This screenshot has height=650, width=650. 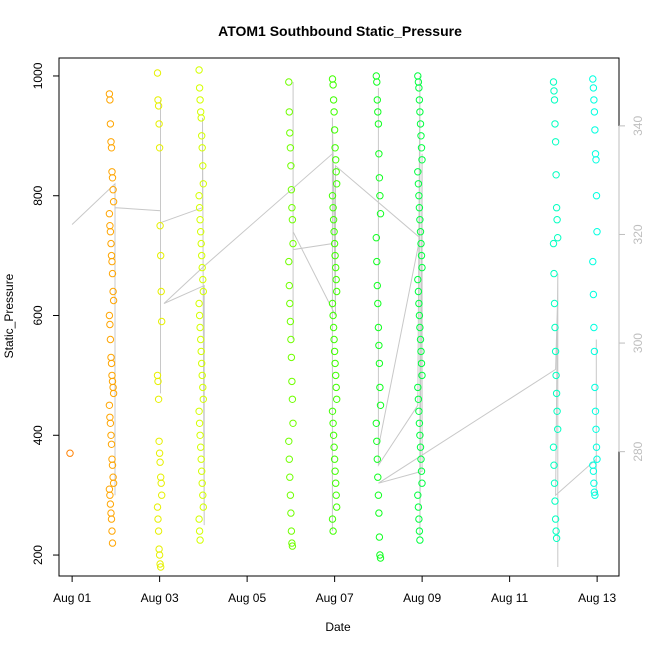 I want to click on x-tick-label: Aug 03, so click(x=160, y=598).